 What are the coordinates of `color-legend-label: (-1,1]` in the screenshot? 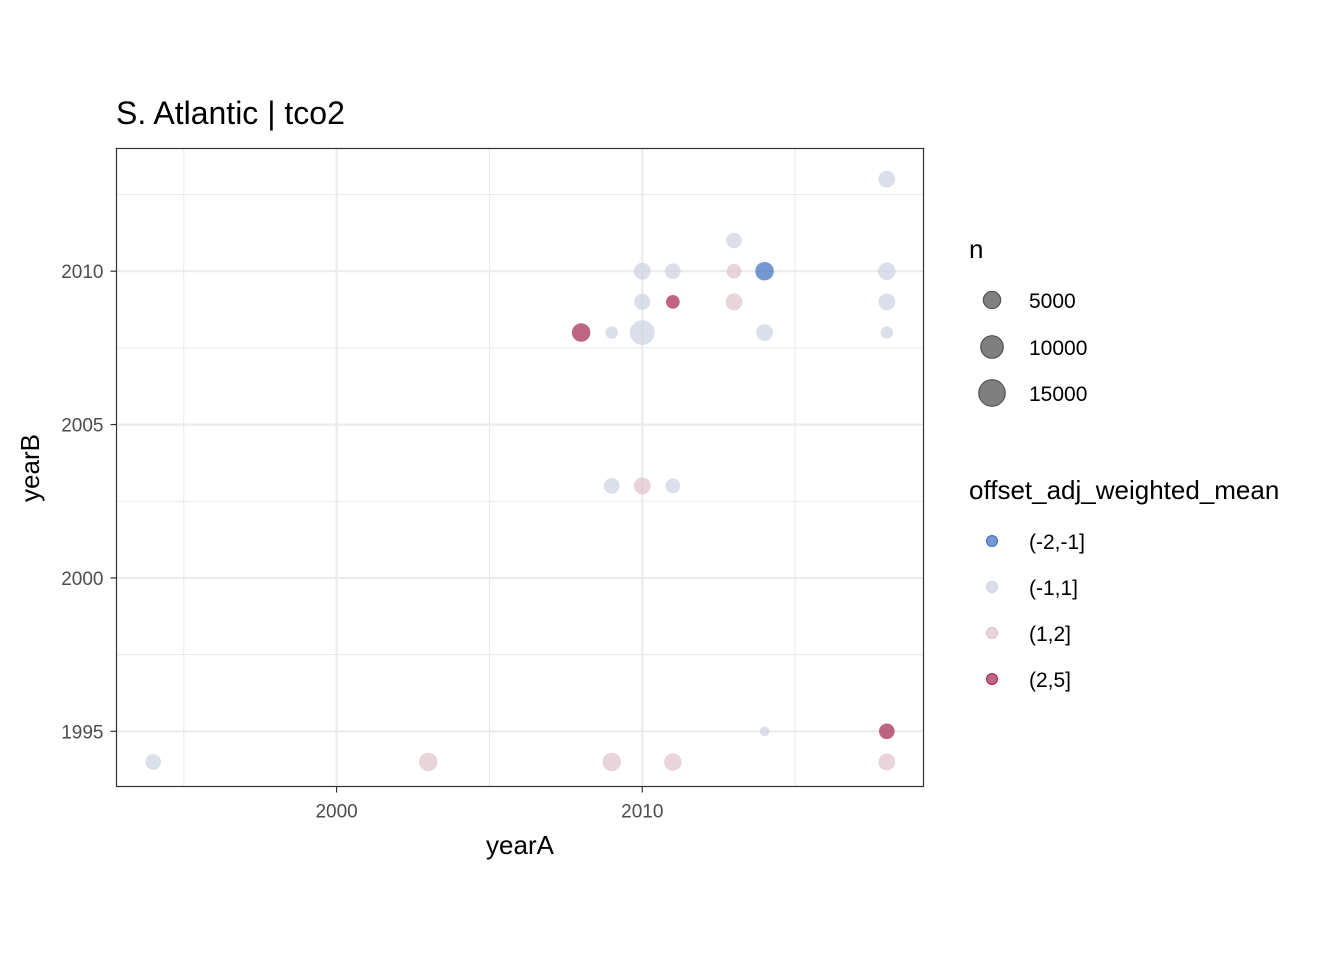 It's located at (1053, 588).